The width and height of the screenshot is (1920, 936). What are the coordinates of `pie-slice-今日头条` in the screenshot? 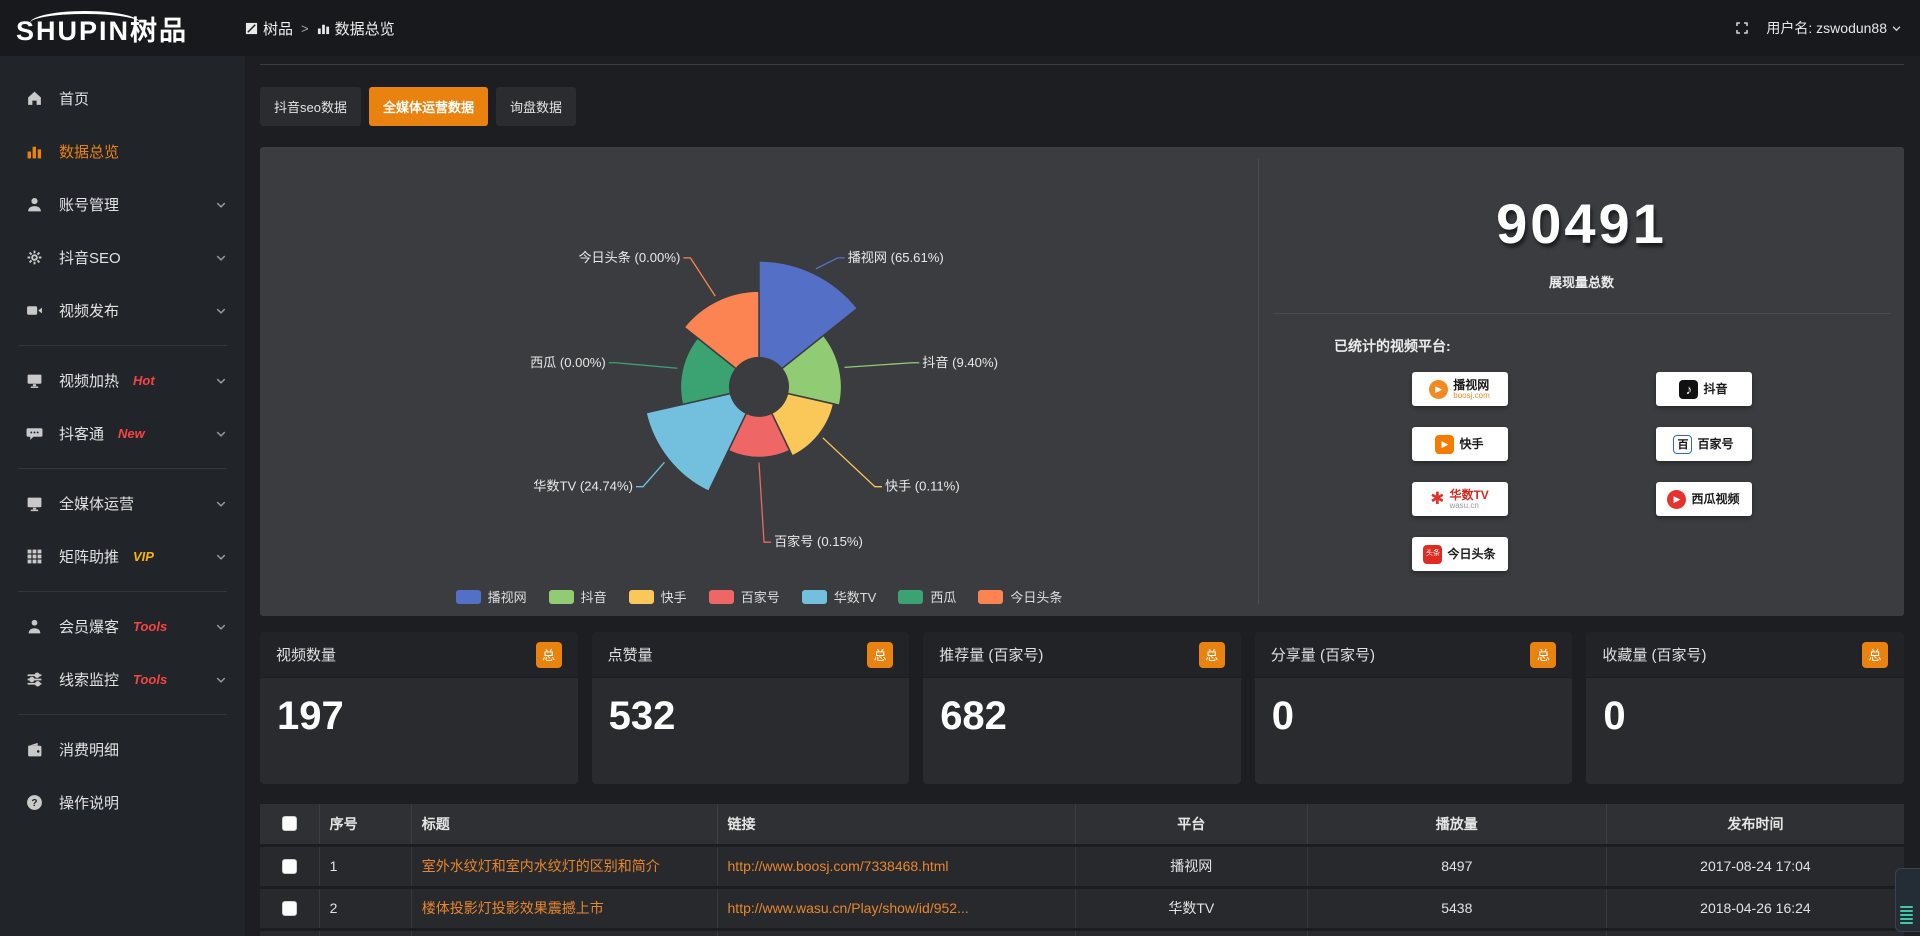 It's located at (721, 330).